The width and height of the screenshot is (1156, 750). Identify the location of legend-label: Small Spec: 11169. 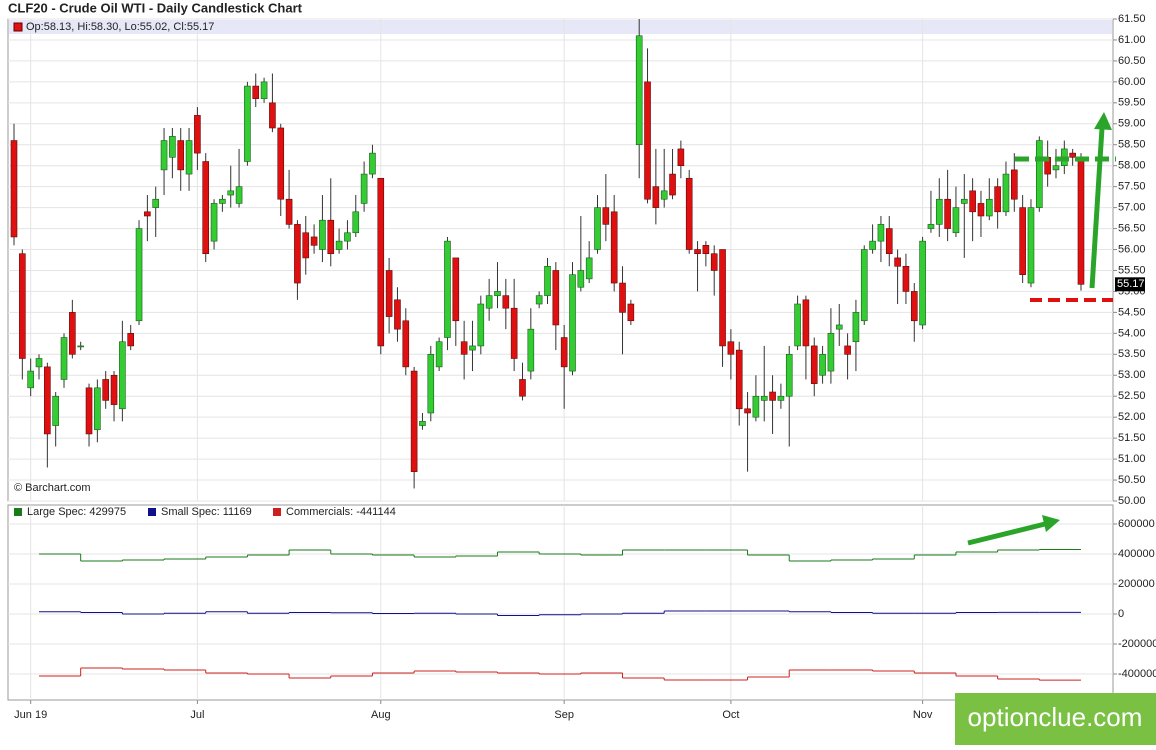
(206, 512).